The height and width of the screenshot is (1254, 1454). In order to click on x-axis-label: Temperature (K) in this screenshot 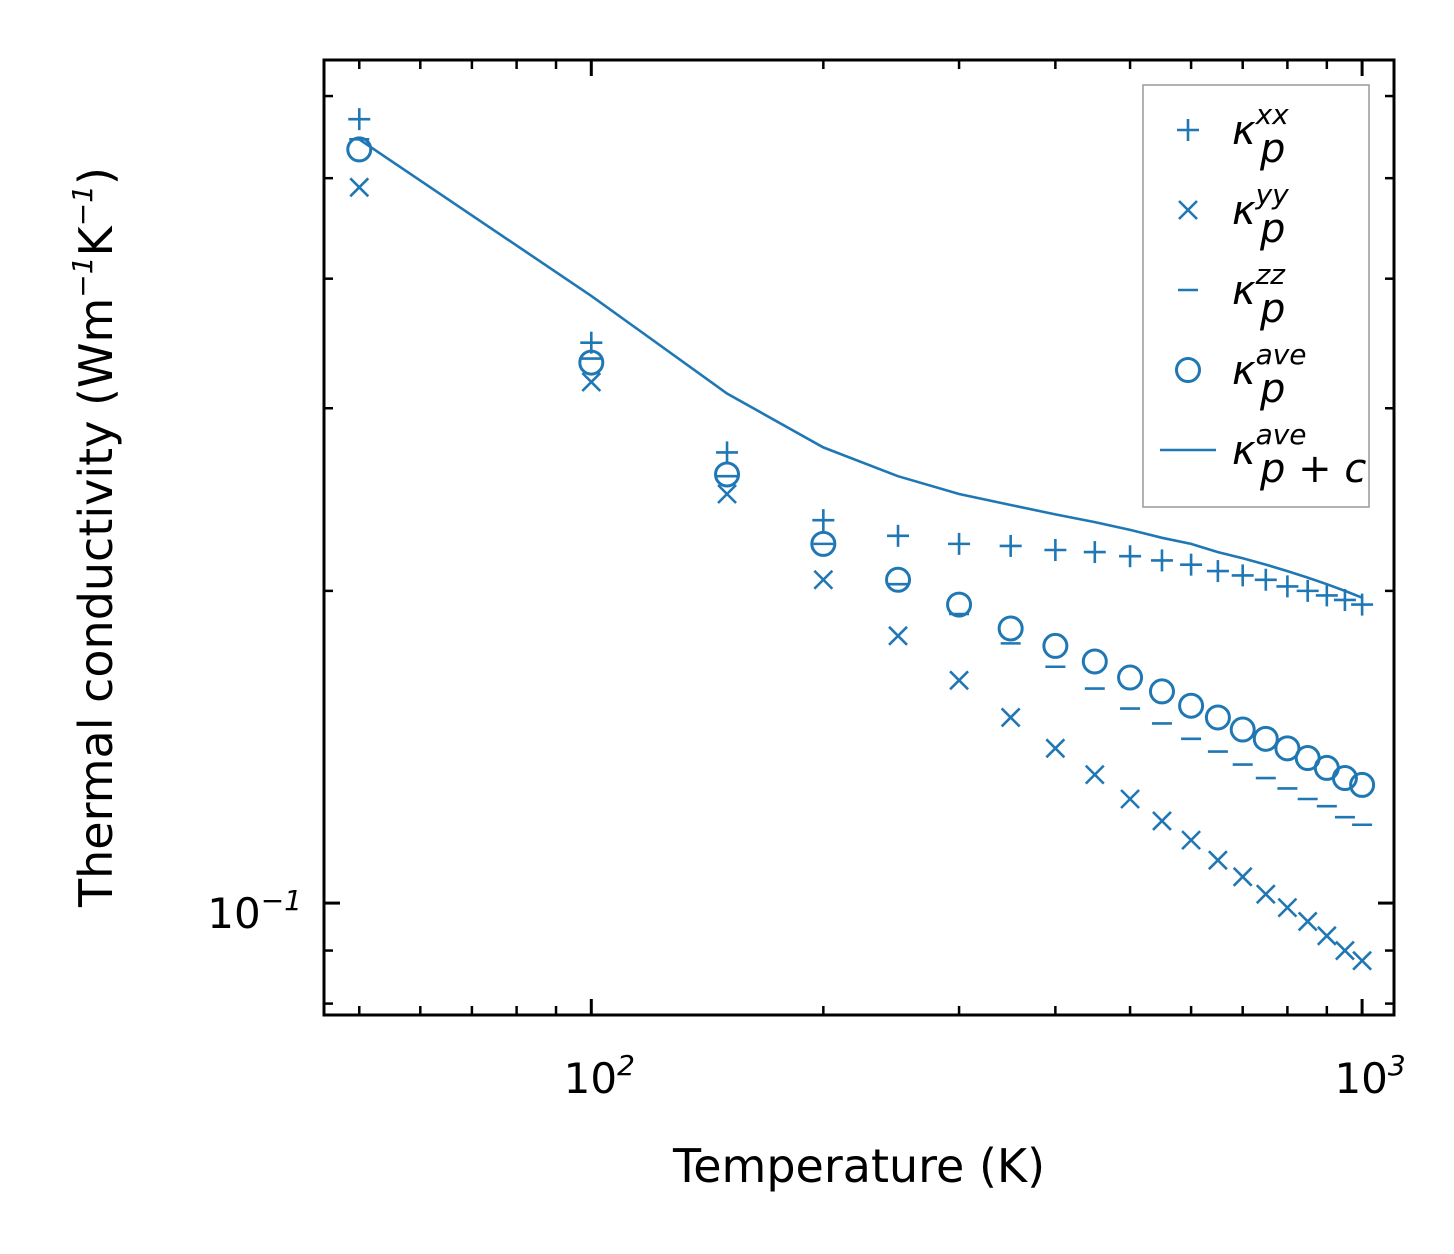, I will do `click(858, 1166)`.